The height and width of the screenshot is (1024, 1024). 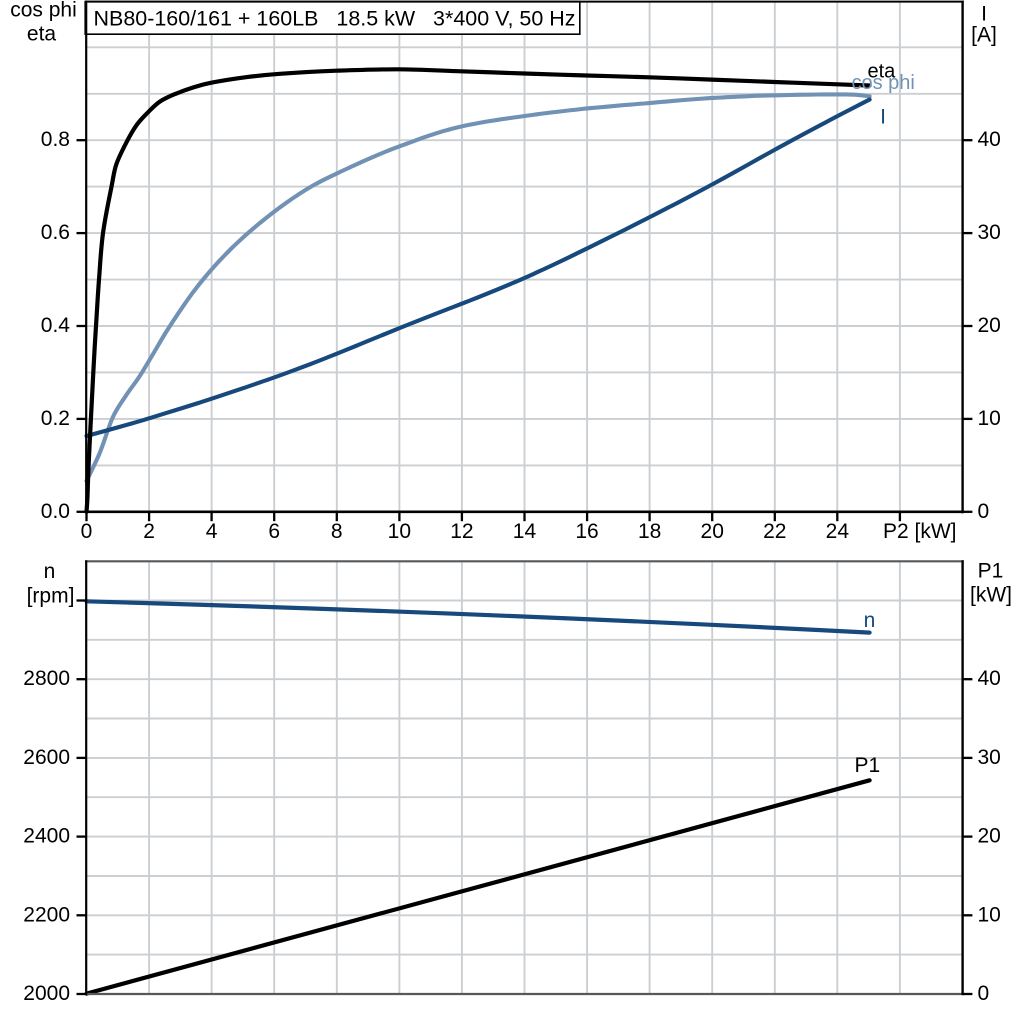 I want to click on svg-text: 2600, so click(x=46, y=757).